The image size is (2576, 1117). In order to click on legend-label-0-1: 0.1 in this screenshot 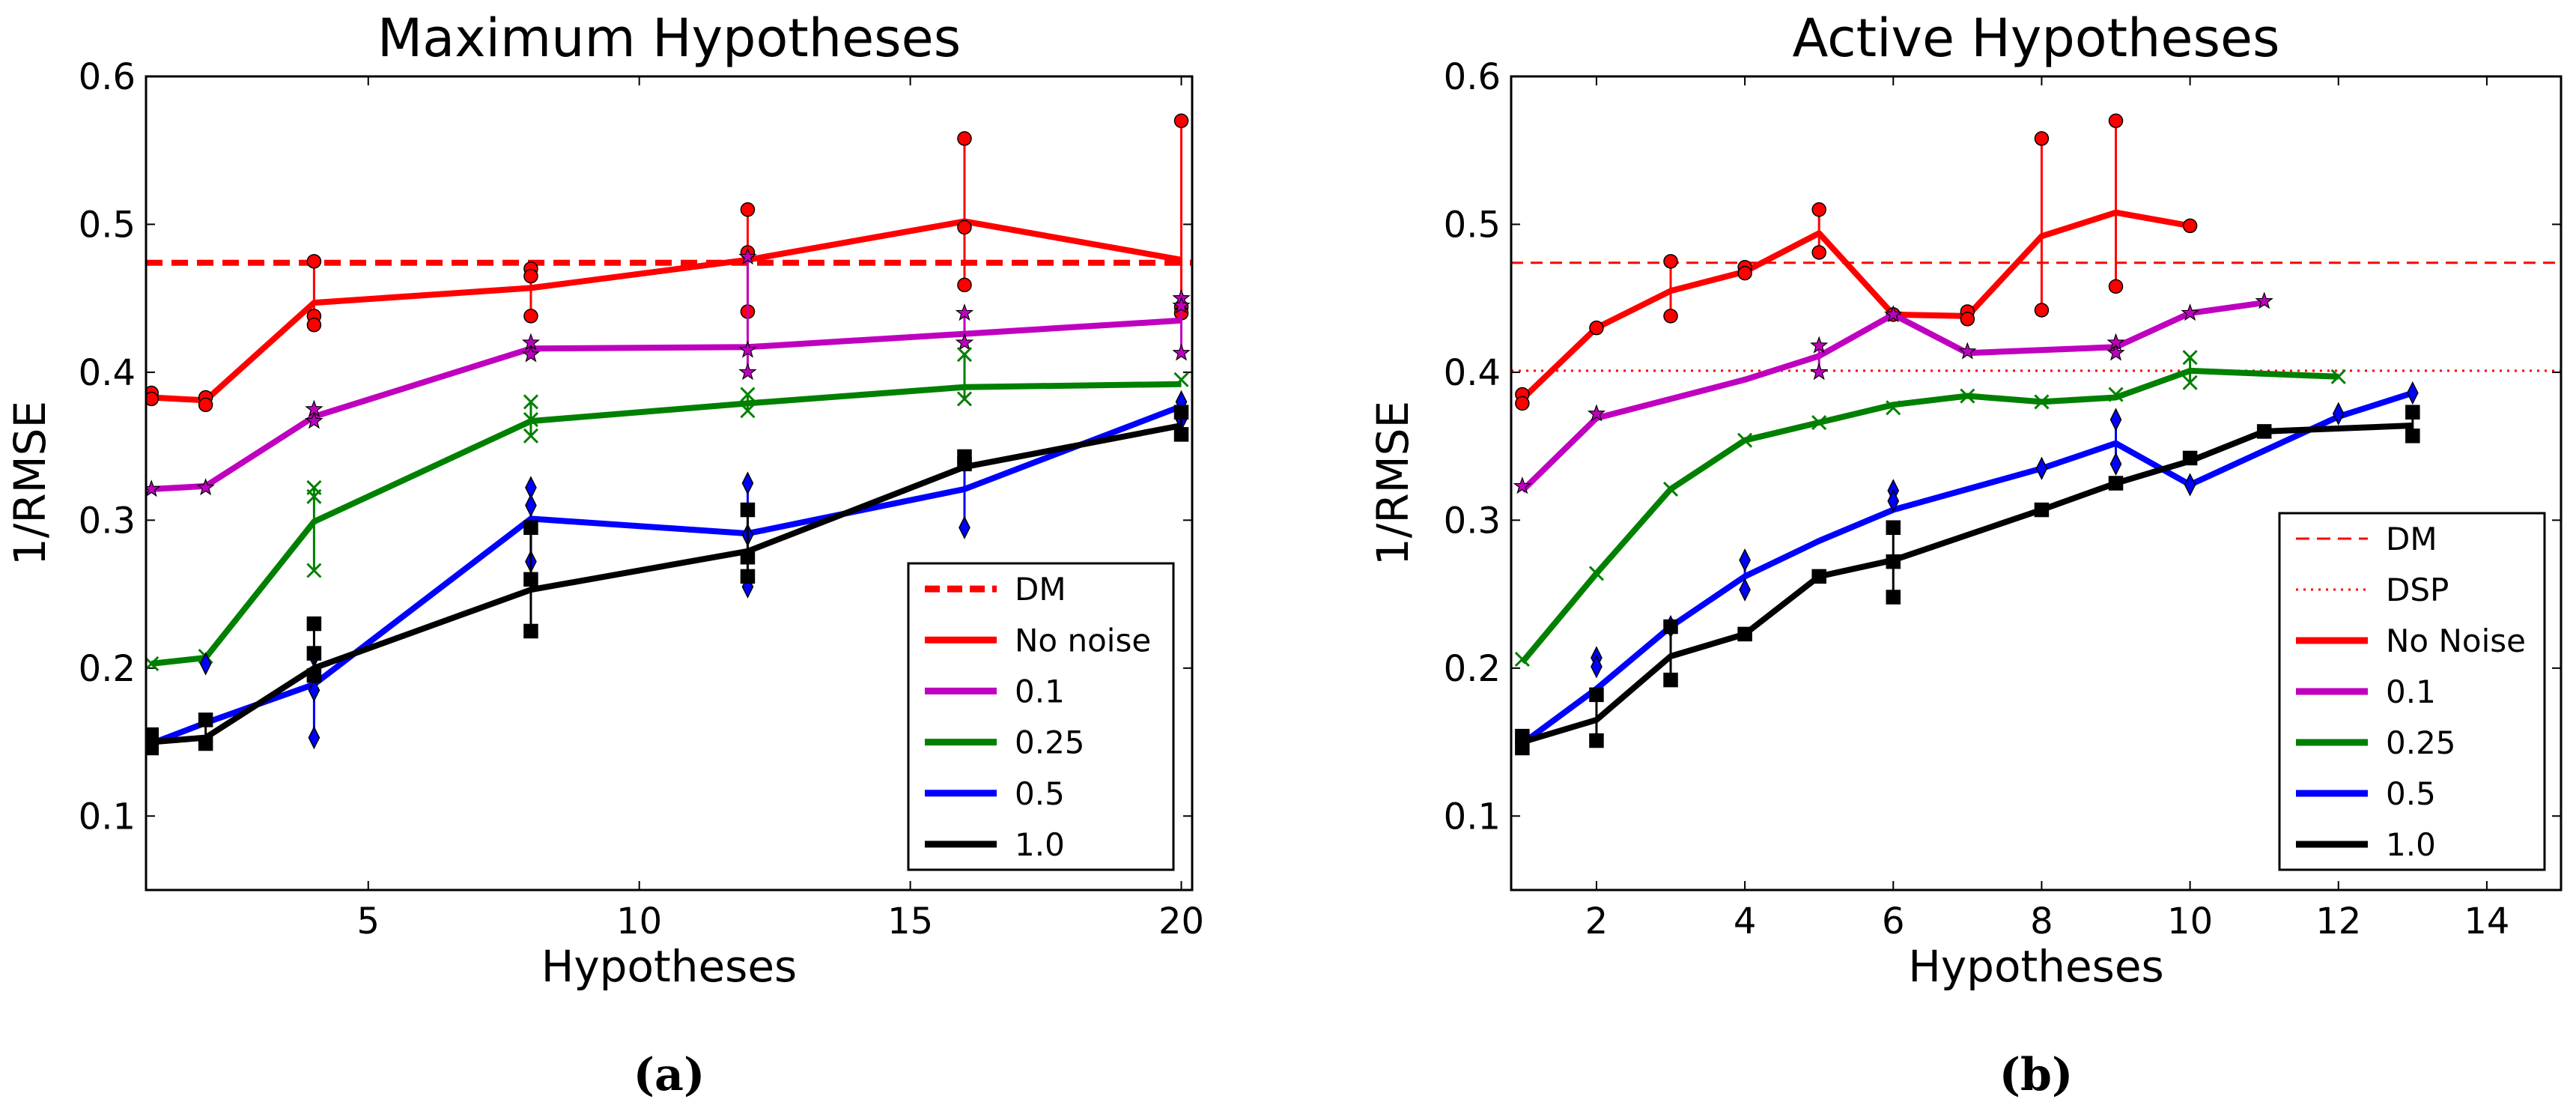, I will do `click(2411, 691)`.